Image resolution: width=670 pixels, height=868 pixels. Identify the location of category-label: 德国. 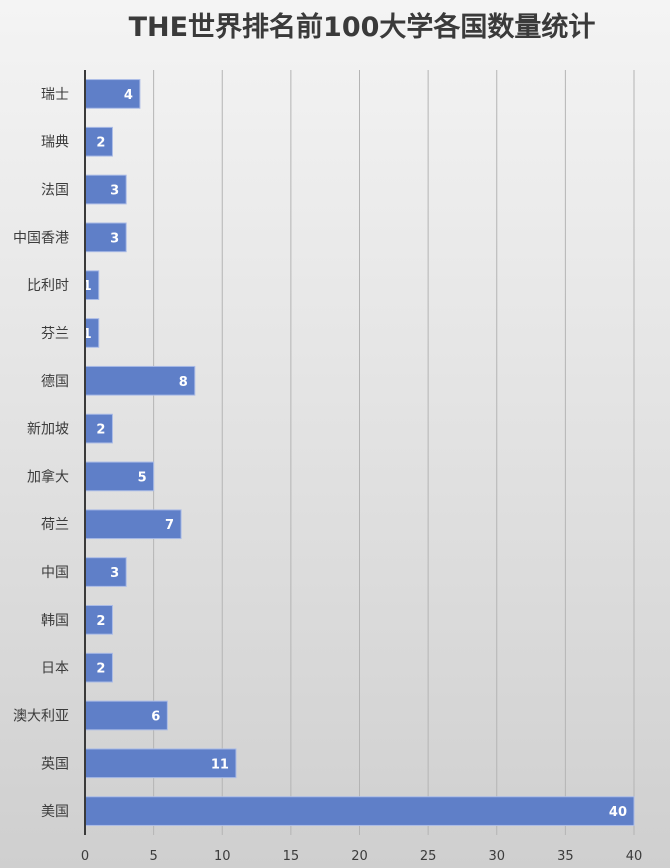
(55, 382).